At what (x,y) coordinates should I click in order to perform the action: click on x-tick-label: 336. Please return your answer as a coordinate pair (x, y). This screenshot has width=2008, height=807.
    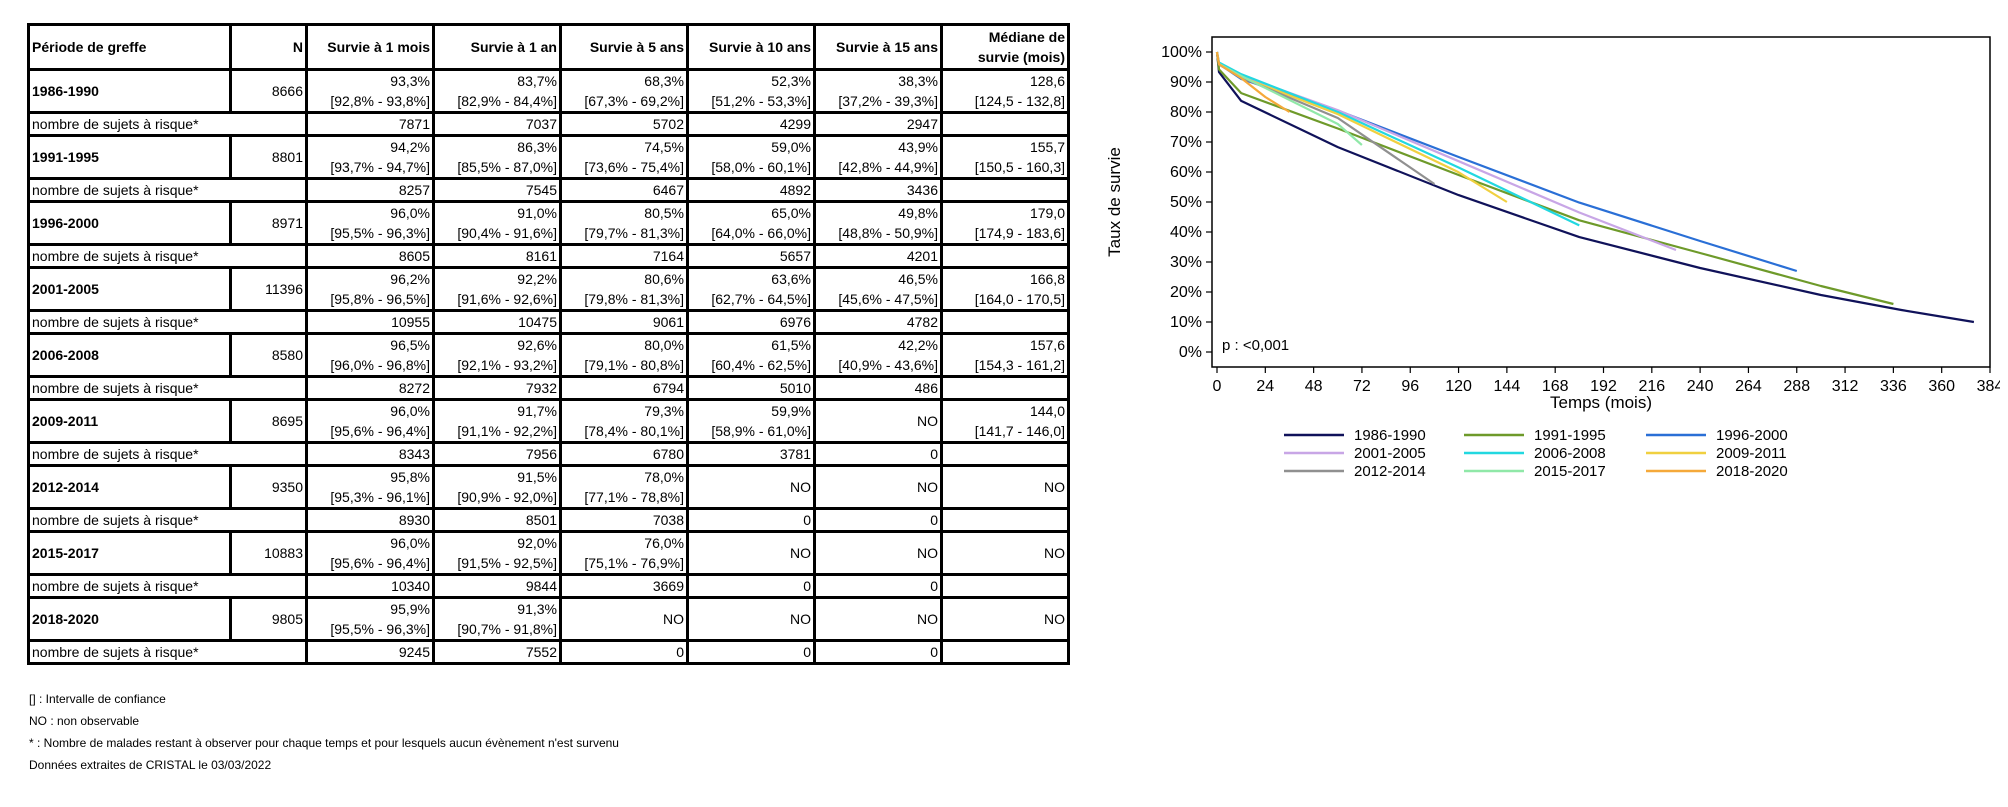
    Looking at the image, I should click on (1893, 386).